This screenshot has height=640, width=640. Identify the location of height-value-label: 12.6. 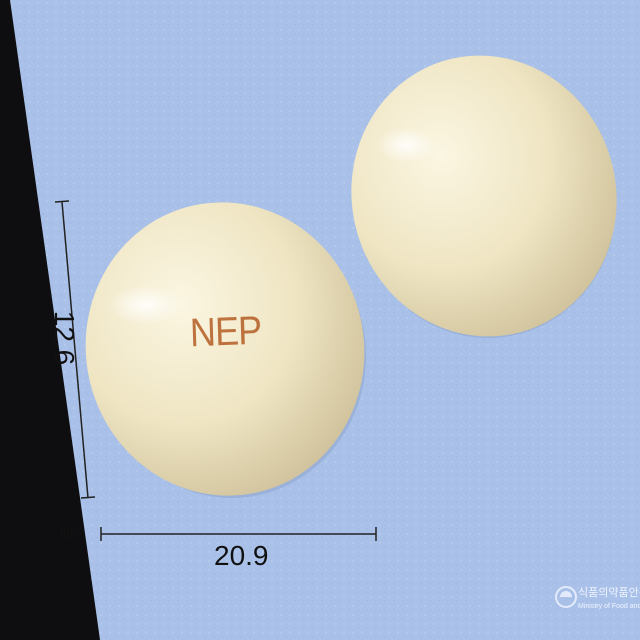
(64, 338).